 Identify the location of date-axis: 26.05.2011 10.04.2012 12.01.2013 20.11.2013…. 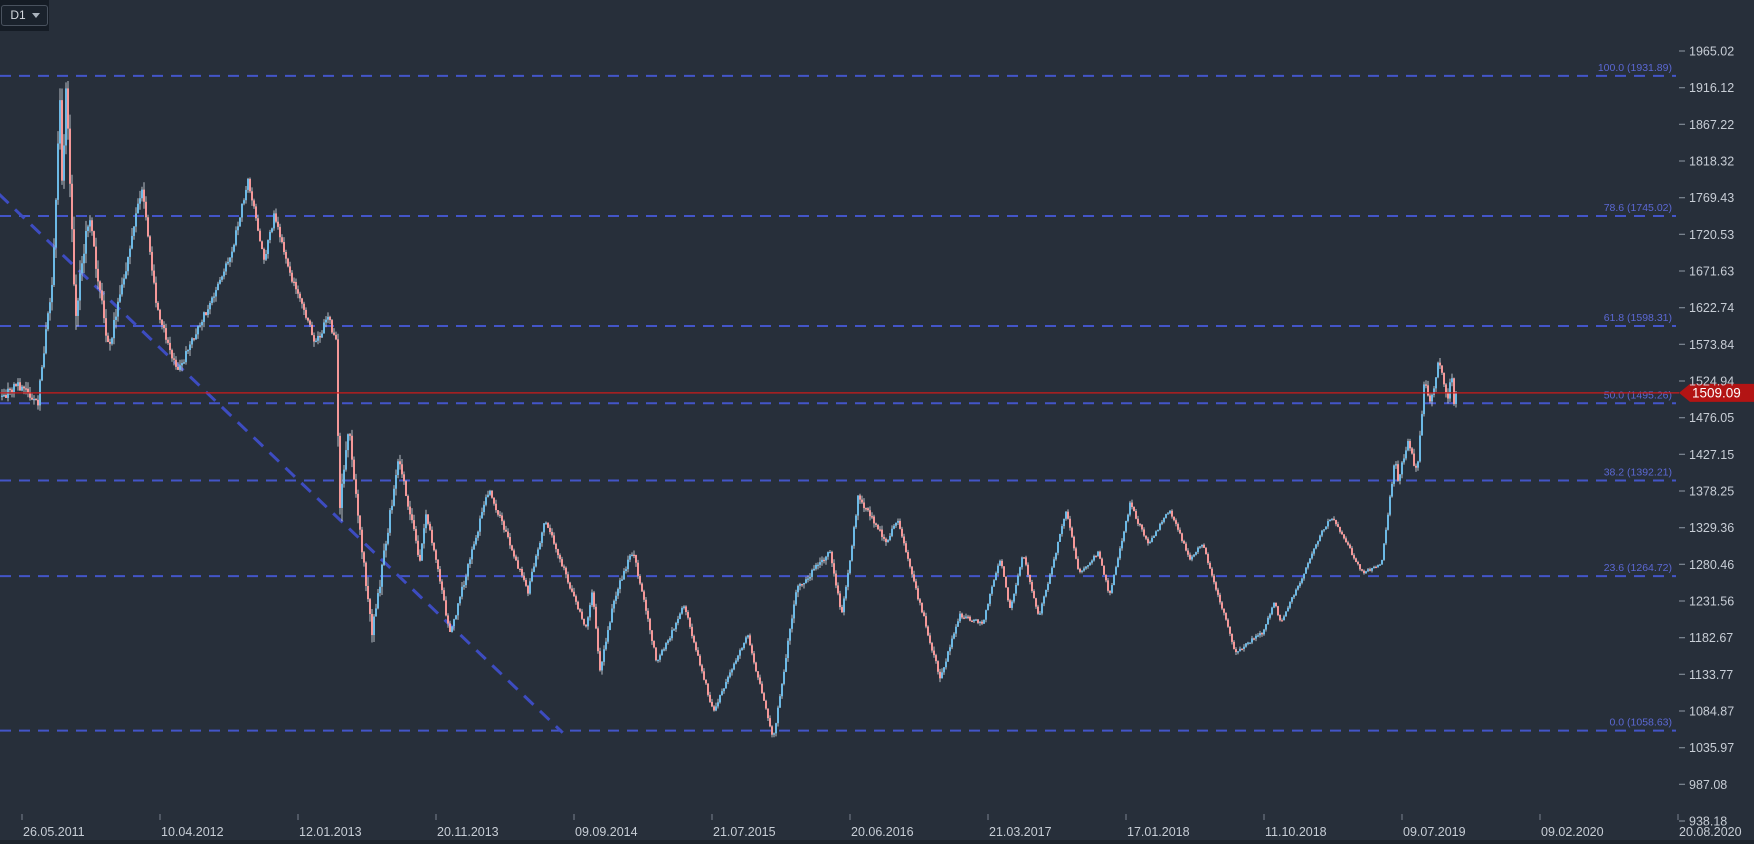
(881, 826).